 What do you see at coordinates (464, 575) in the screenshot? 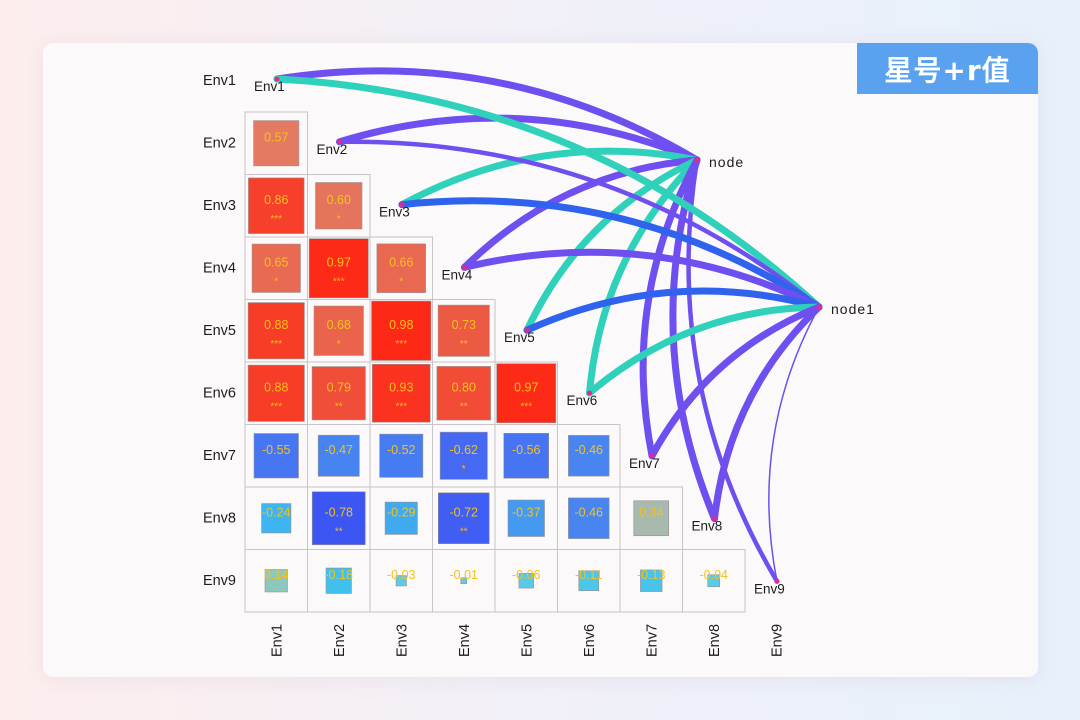
I see `cell-r-value: -0.01` at bounding box center [464, 575].